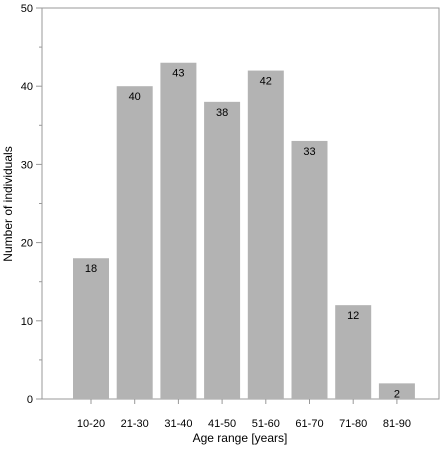 This screenshot has height=454, width=445. What do you see at coordinates (266, 82) in the screenshot?
I see `bar-value-label: 42` at bounding box center [266, 82].